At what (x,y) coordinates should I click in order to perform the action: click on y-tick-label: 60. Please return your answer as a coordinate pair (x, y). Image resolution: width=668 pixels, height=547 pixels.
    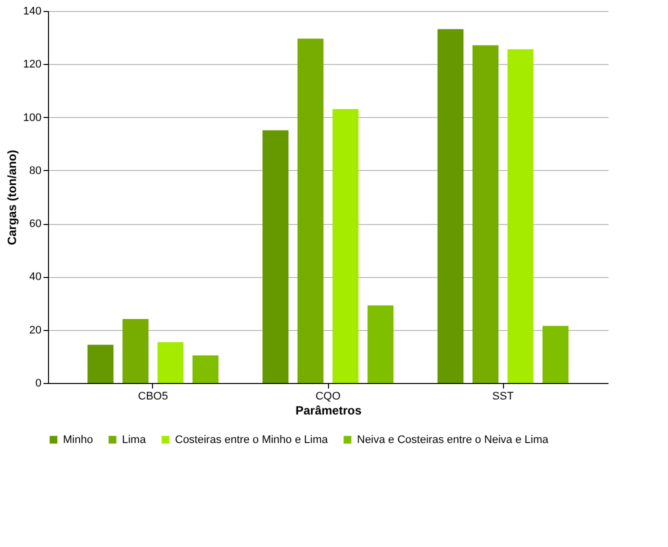
    Looking at the image, I should click on (35, 224).